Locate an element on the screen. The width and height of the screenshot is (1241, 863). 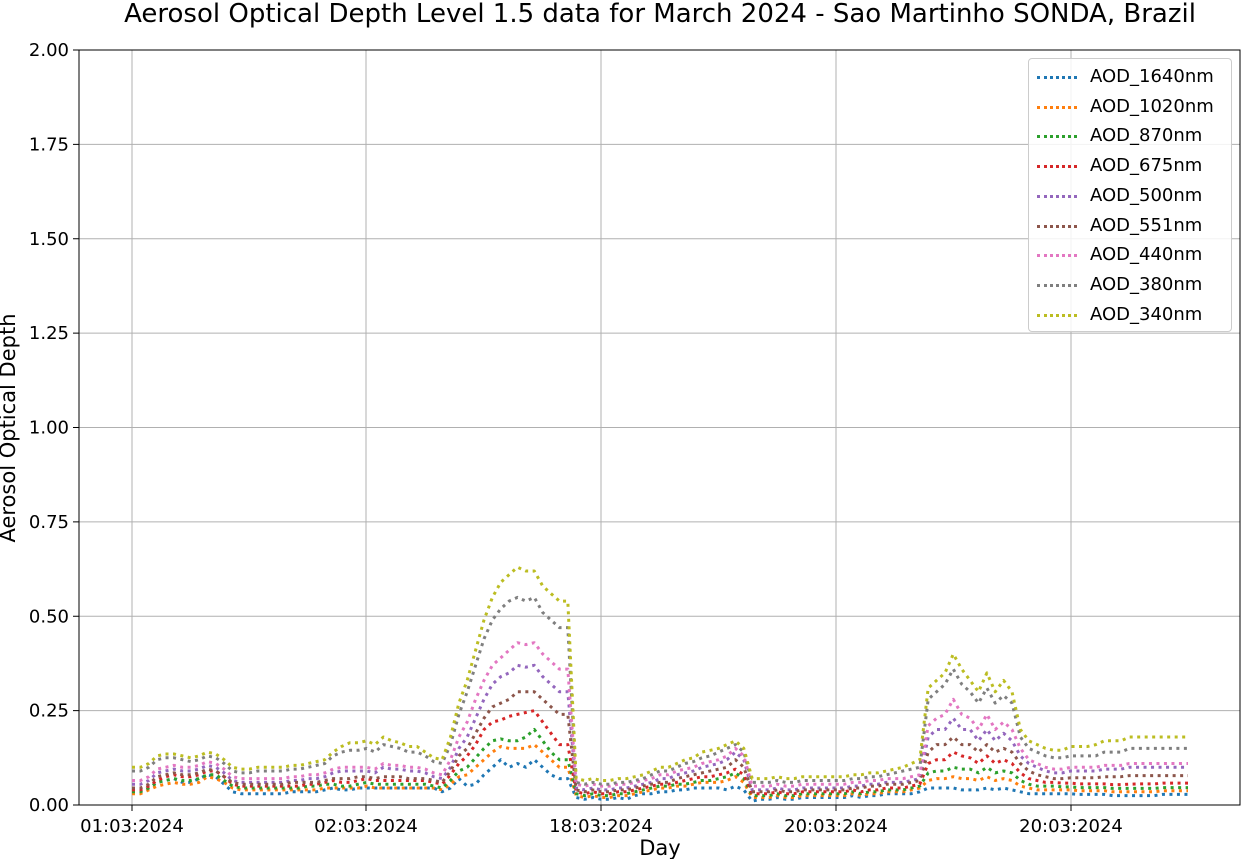
y-tick-label: 0.25 is located at coordinates (49, 711).